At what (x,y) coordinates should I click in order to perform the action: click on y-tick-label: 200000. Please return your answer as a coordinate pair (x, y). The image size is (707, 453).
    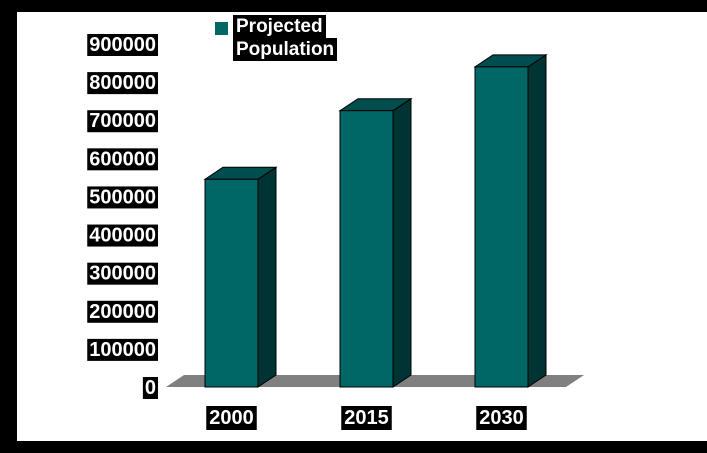
    Looking at the image, I should click on (122, 312).